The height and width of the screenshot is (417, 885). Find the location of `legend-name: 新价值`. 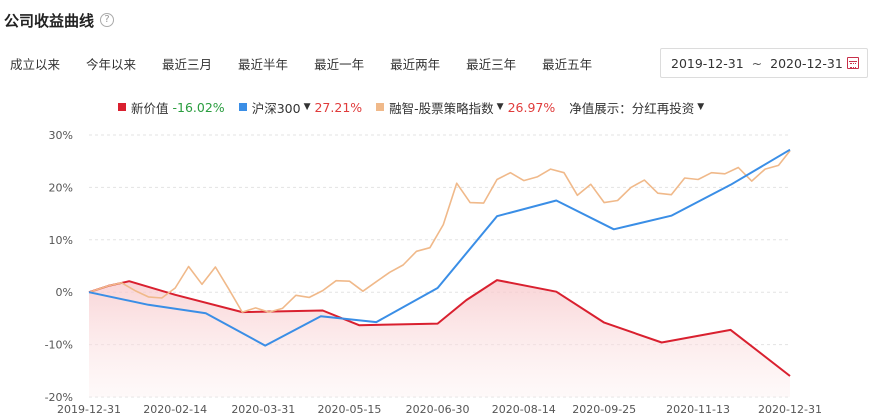

legend-name: 新价值 is located at coordinates (150, 108).